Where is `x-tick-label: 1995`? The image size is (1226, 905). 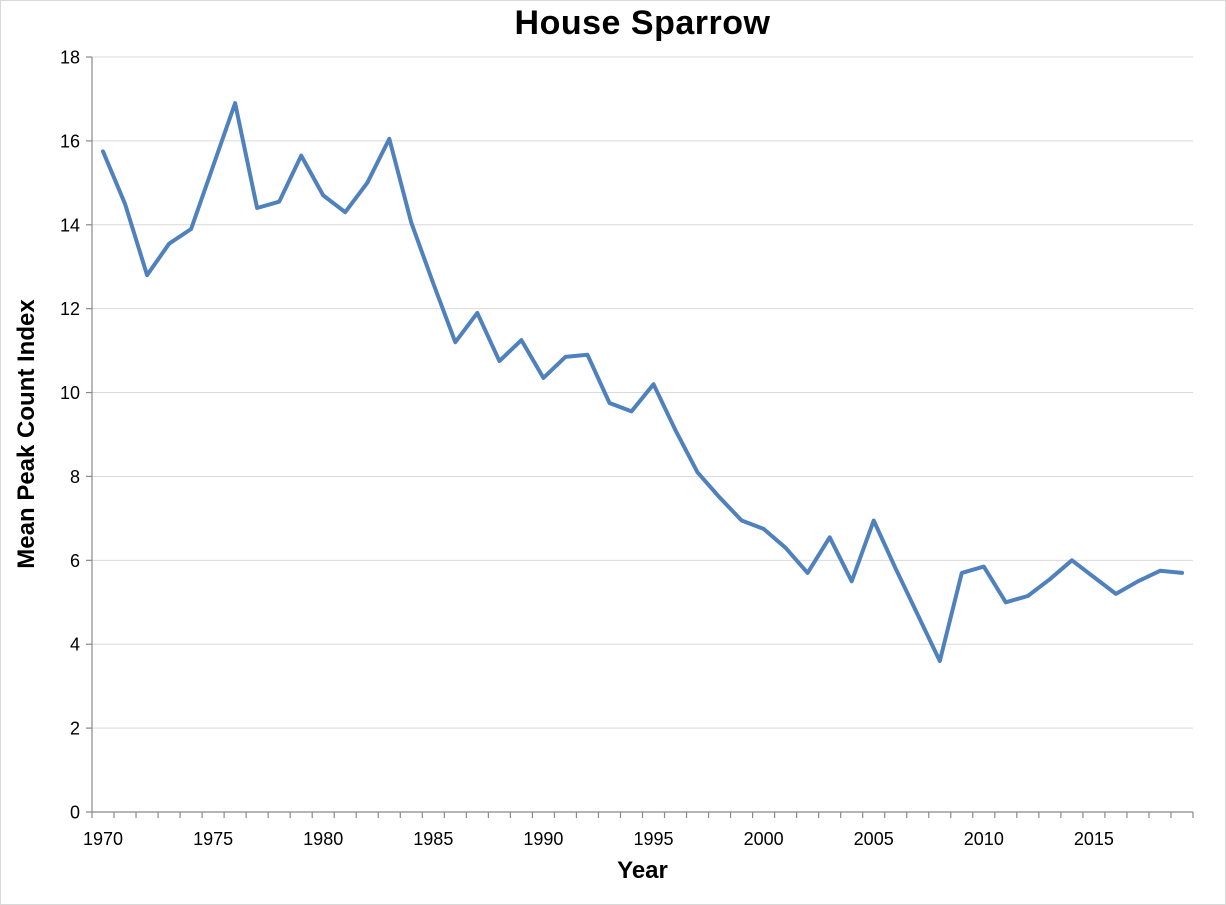
x-tick-label: 1995 is located at coordinates (653, 839).